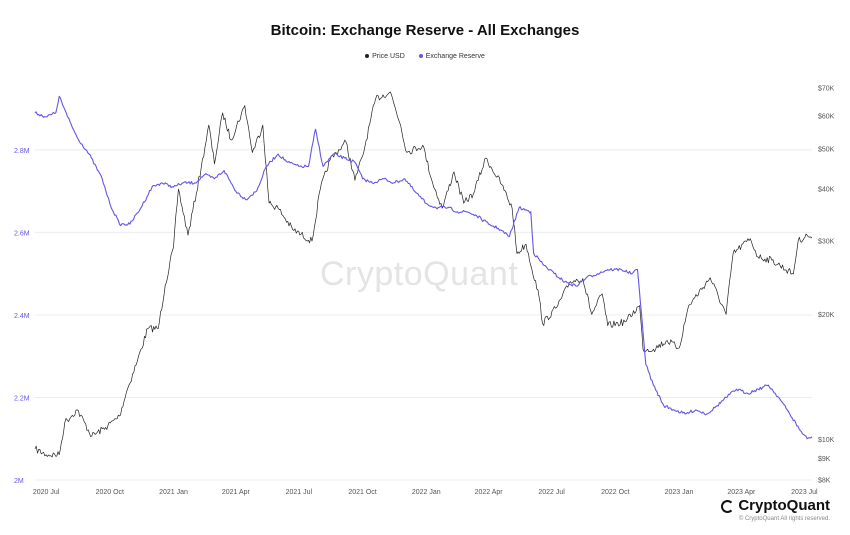 The width and height of the screenshot is (850, 535). I want to click on x-tick-label: 2021 Jul, so click(299, 492).